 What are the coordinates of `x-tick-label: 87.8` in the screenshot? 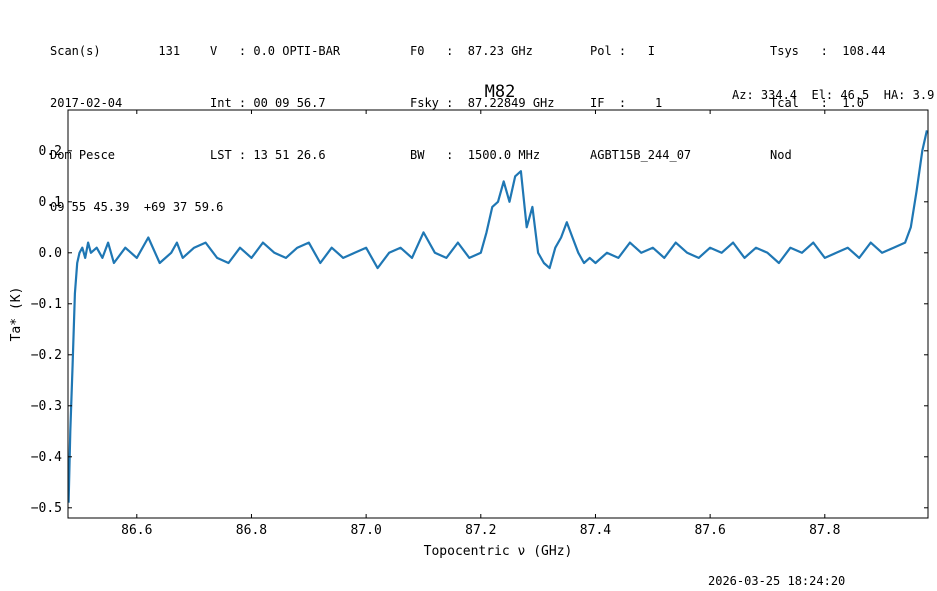 It's located at (824, 530).